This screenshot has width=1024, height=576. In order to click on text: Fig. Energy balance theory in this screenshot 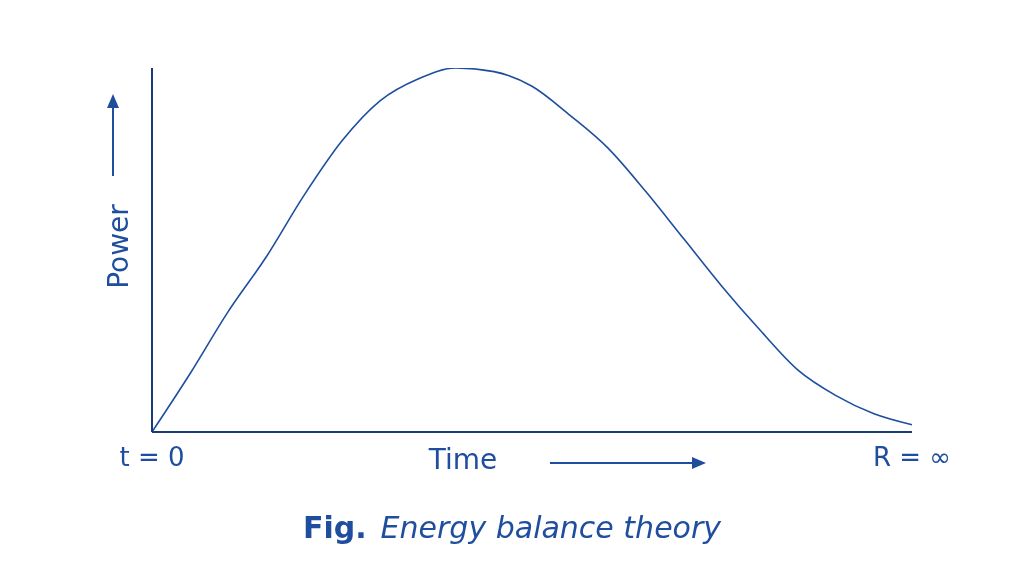, I will do `click(512, 527)`.